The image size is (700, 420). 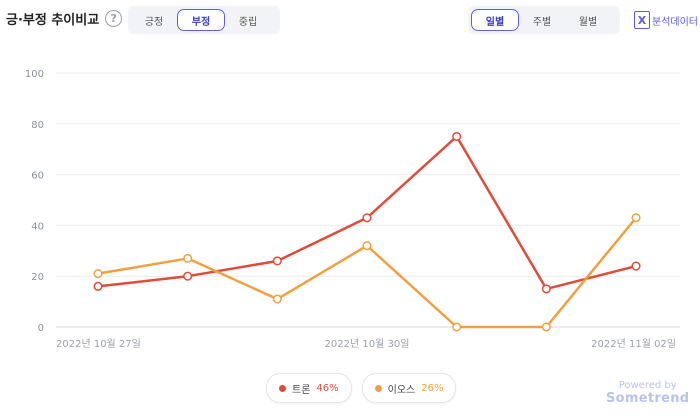 I want to click on chart-legend: 트론 46% 이오스 26%, so click(x=361, y=388).